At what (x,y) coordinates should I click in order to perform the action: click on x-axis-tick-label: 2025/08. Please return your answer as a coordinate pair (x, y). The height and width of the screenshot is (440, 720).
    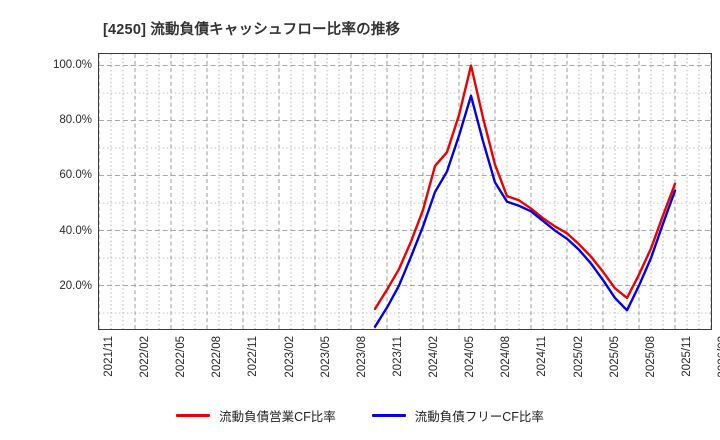
    Looking at the image, I should click on (650, 357).